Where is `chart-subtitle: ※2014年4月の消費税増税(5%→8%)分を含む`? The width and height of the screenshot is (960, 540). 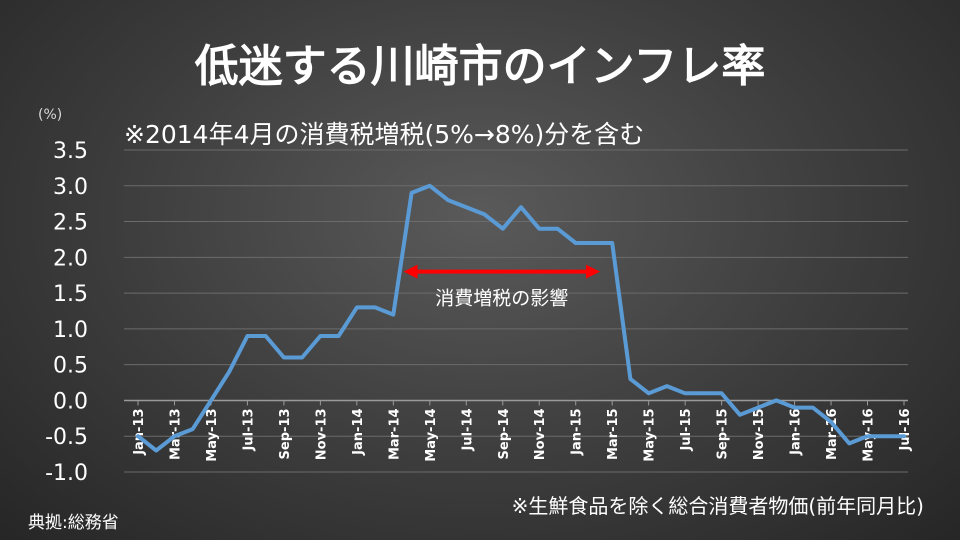
chart-subtitle: ※2014年4月の消費税増税(5%→8%)分を含む is located at coordinates (384, 134).